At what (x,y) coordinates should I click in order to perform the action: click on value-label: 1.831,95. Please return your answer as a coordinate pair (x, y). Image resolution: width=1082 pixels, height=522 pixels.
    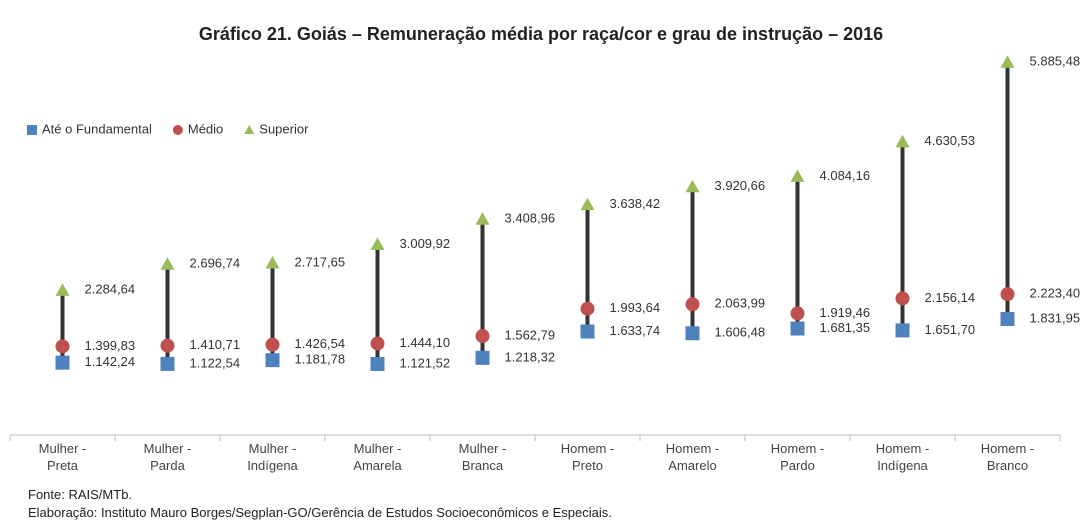
    Looking at the image, I should click on (1055, 317).